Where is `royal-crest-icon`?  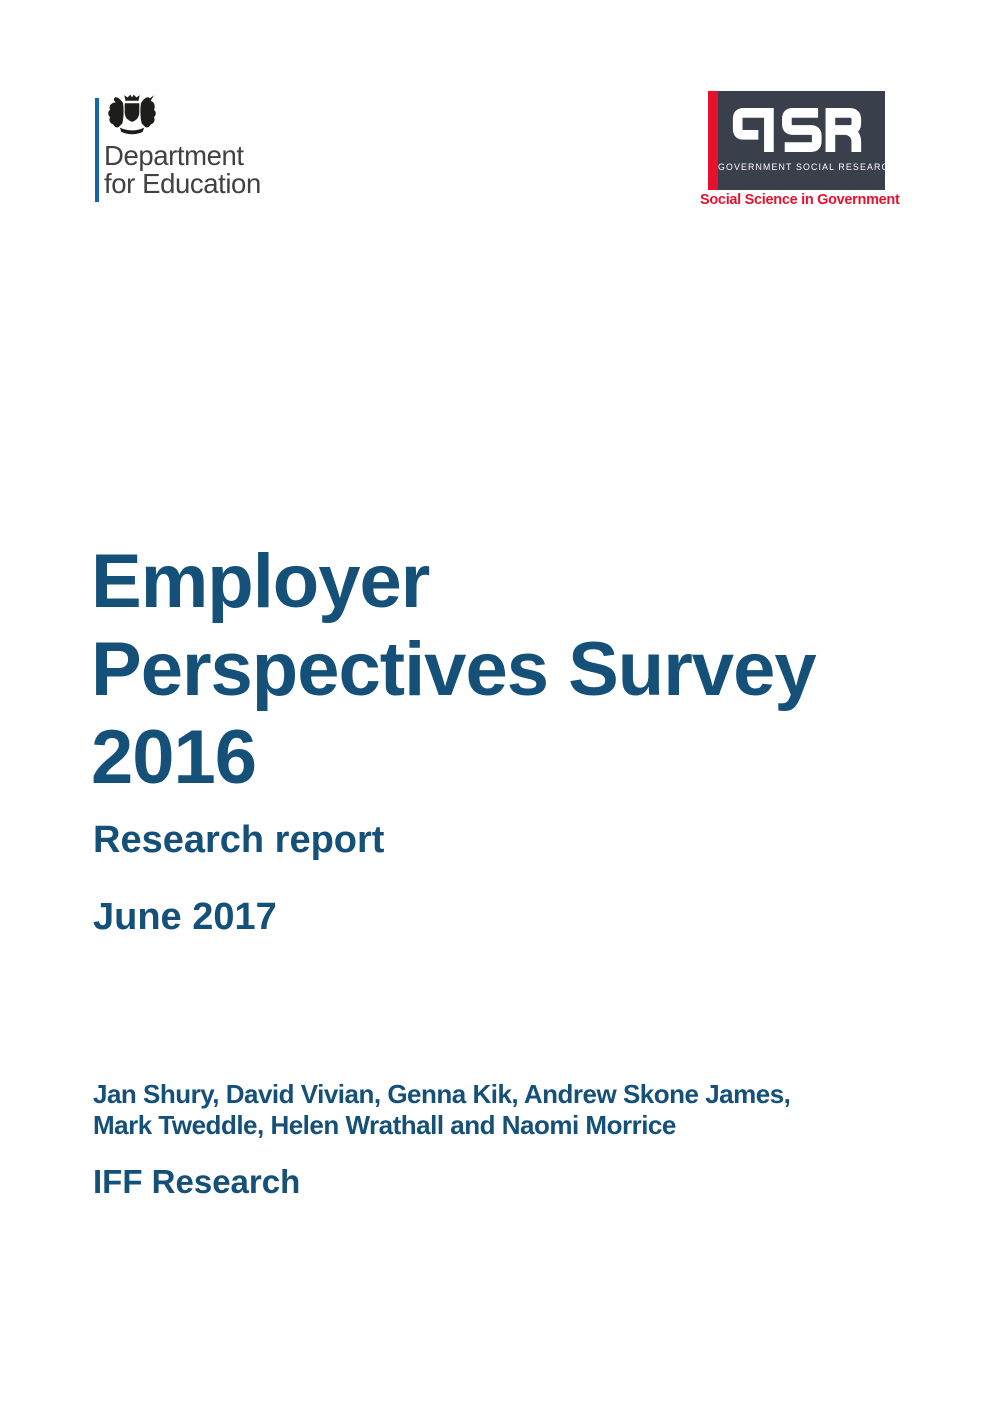 royal-crest-icon is located at coordinates (132, 119).